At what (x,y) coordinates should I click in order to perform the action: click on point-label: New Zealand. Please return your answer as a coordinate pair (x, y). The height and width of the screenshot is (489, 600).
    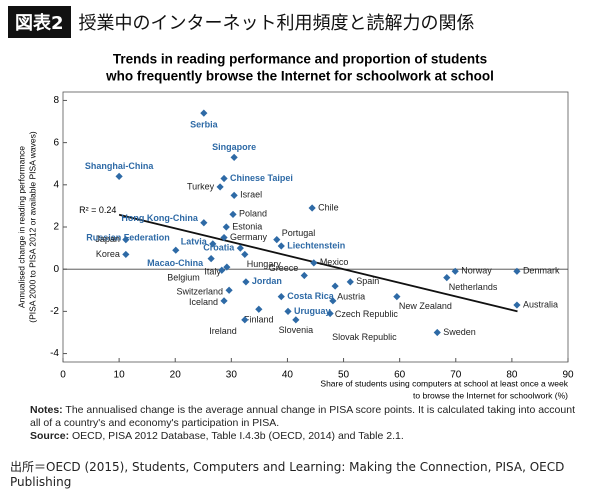
    Looking at the image, I should click on (425, 306).